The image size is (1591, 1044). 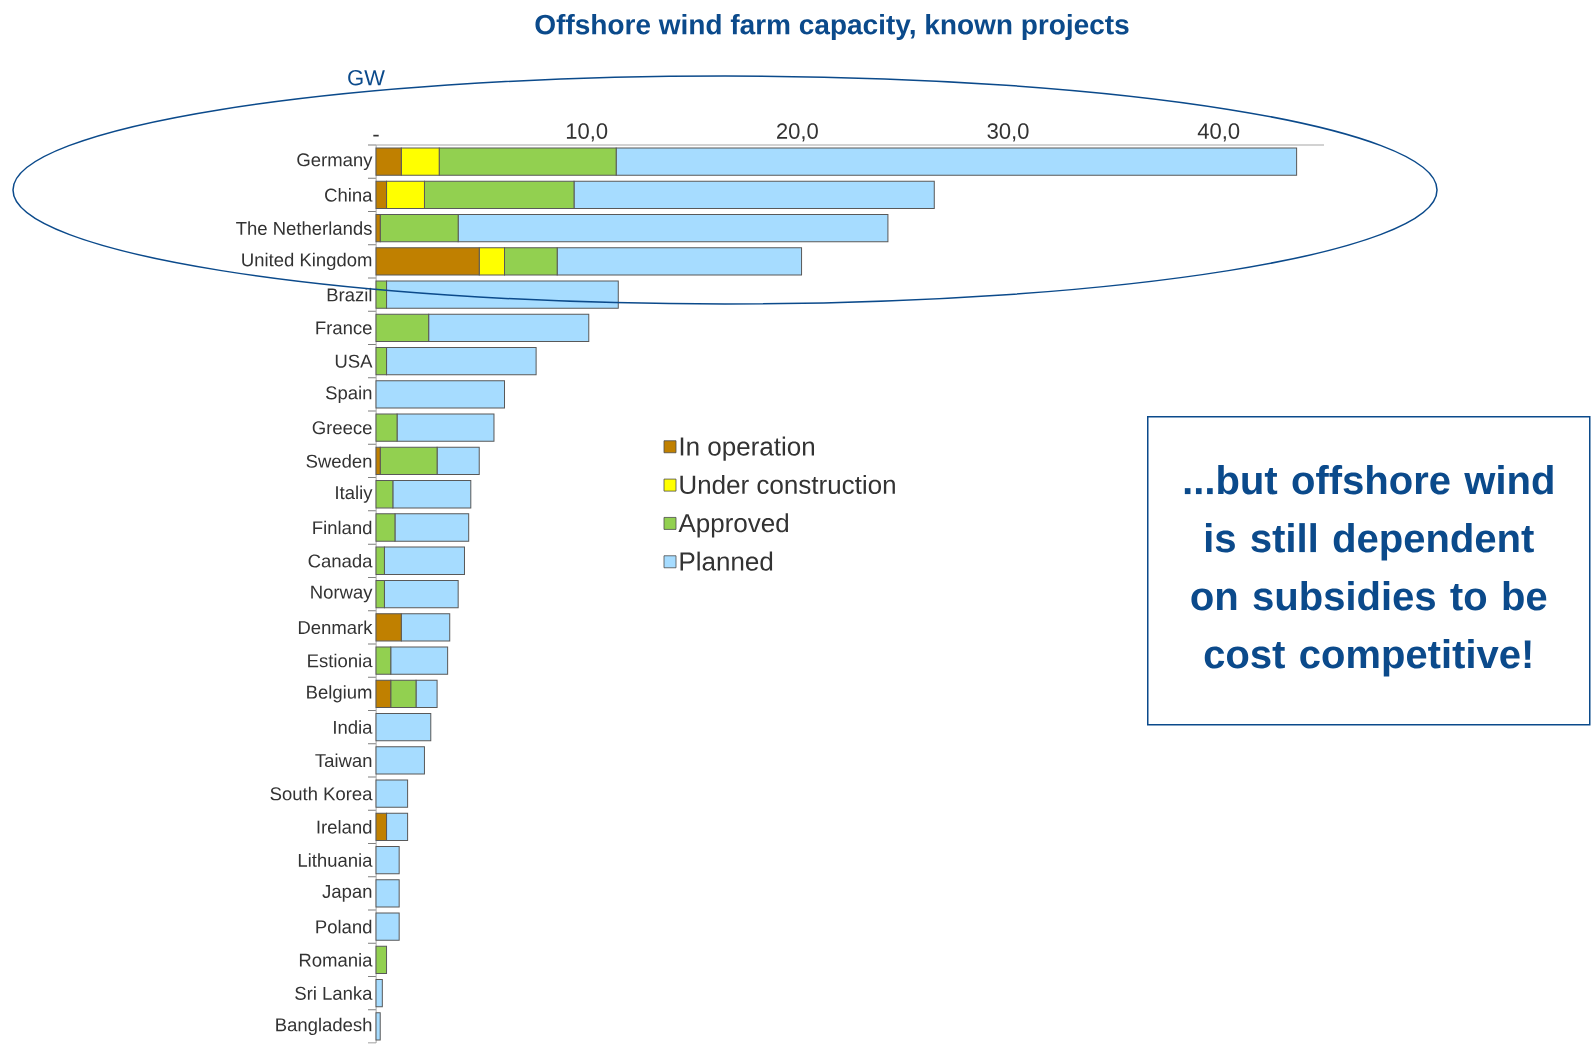 What do you see at coordinates (321, 793) in the screenshot?
I see `y-tick-label: South Korea` at bounding box center [321, 793].